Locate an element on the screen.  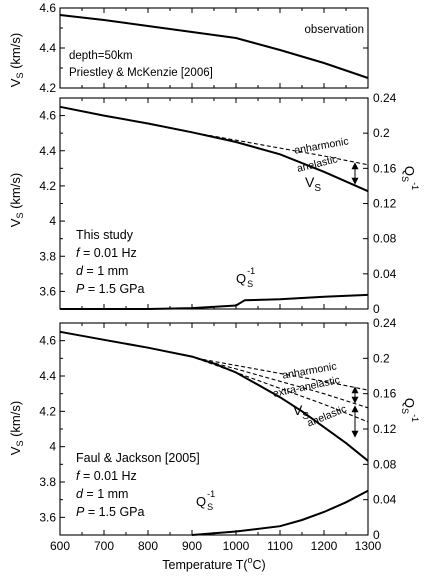
observation-label: observation is located at coordinates (334, 30).